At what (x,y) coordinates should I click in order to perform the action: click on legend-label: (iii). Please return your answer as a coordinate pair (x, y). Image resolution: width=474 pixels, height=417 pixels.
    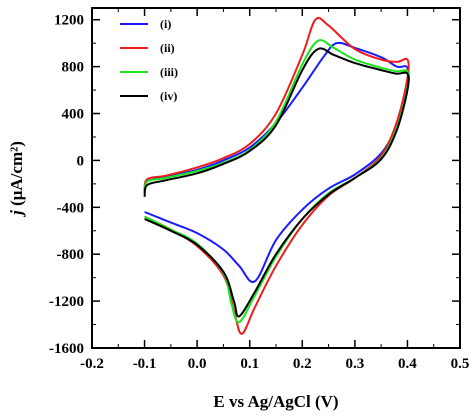
    Looking at the image, I should click on (169, 72).